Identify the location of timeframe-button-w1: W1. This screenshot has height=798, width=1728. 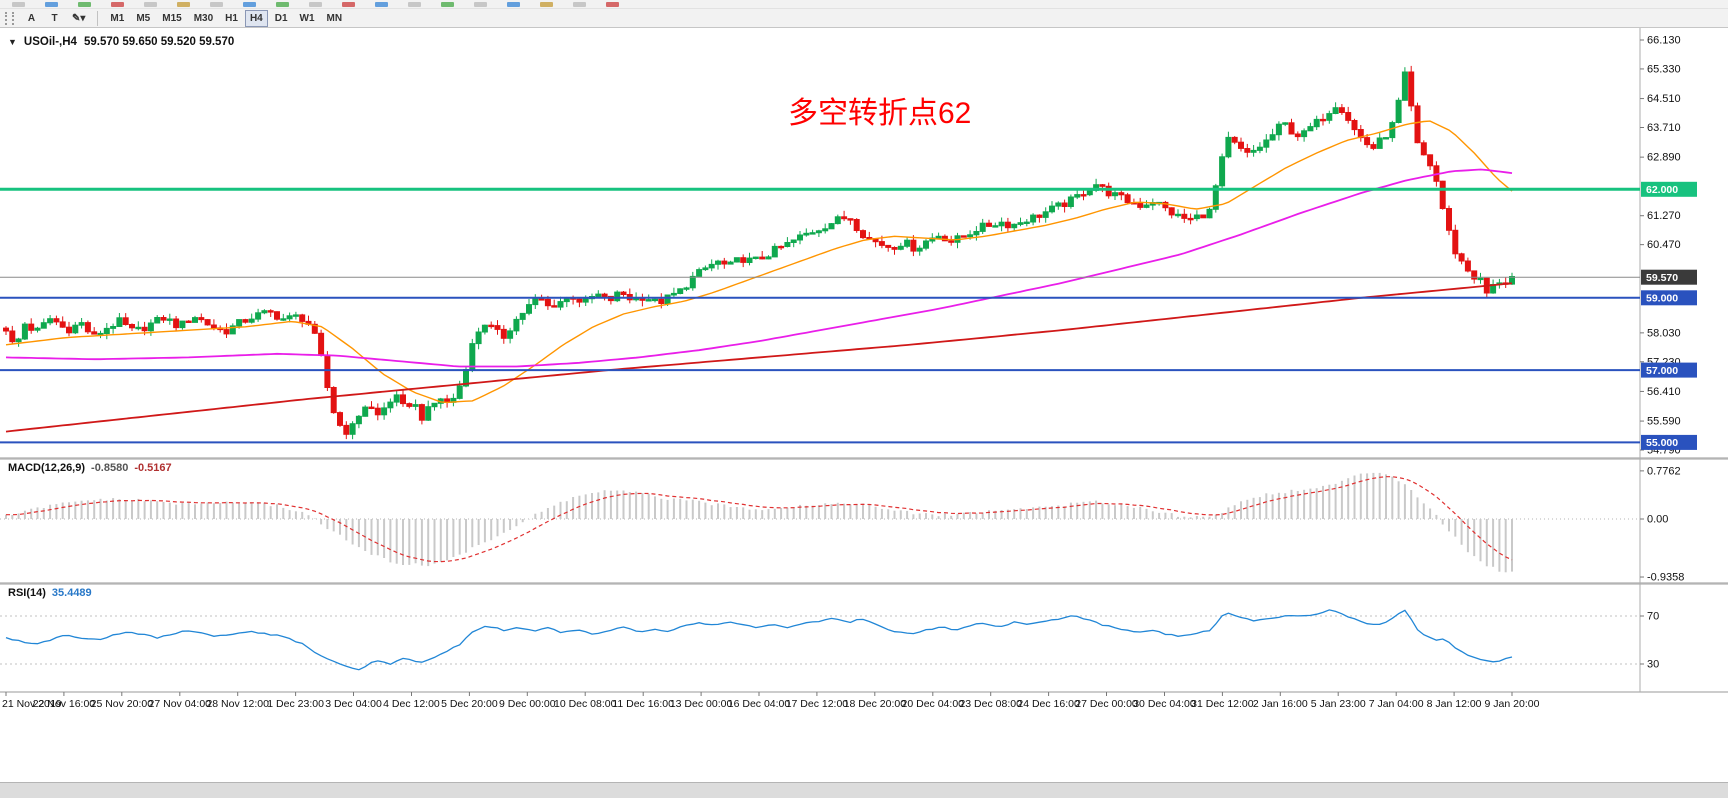
(307, 18).